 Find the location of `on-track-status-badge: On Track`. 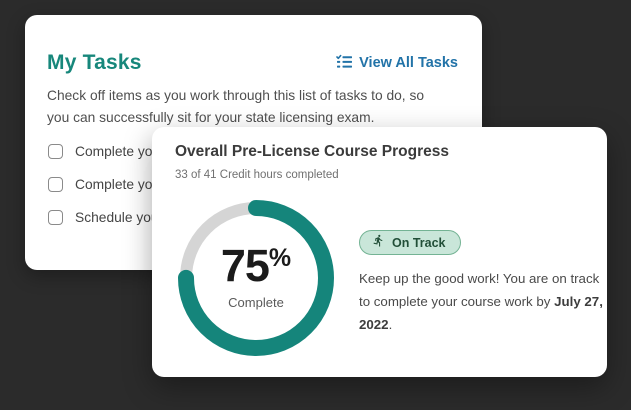

on-track-status-badge: On Track is located at coordinates (410, 242).